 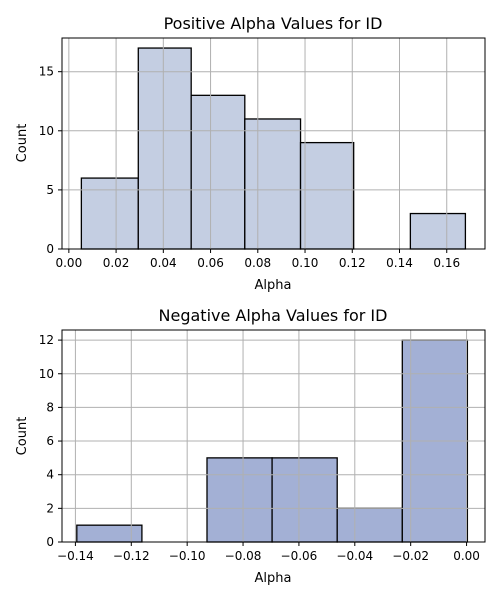 I want to click on x-tick-label: 0.16, so click(x=446, y=263).